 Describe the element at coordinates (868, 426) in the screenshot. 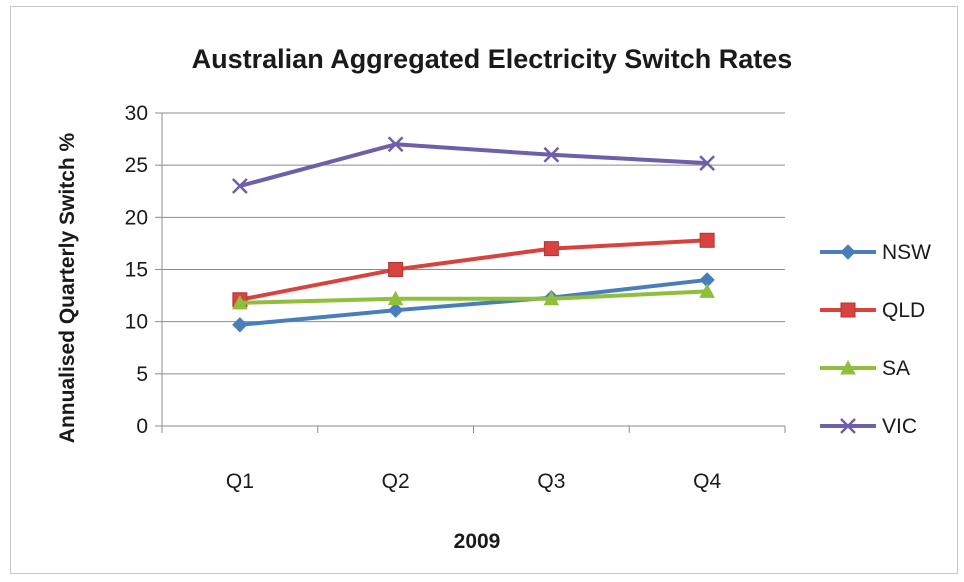

I see `legend-item-vic: VIC` at that location.